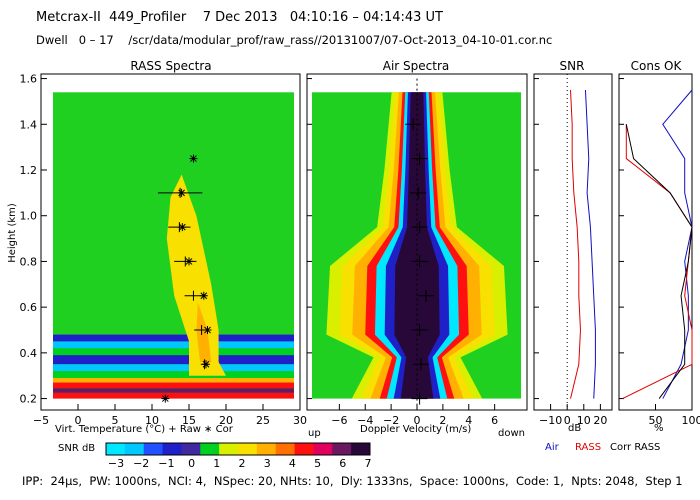 The width and height of the screenshot is (700, 500). I want to click on legend-air: Air, so click(552, 447).